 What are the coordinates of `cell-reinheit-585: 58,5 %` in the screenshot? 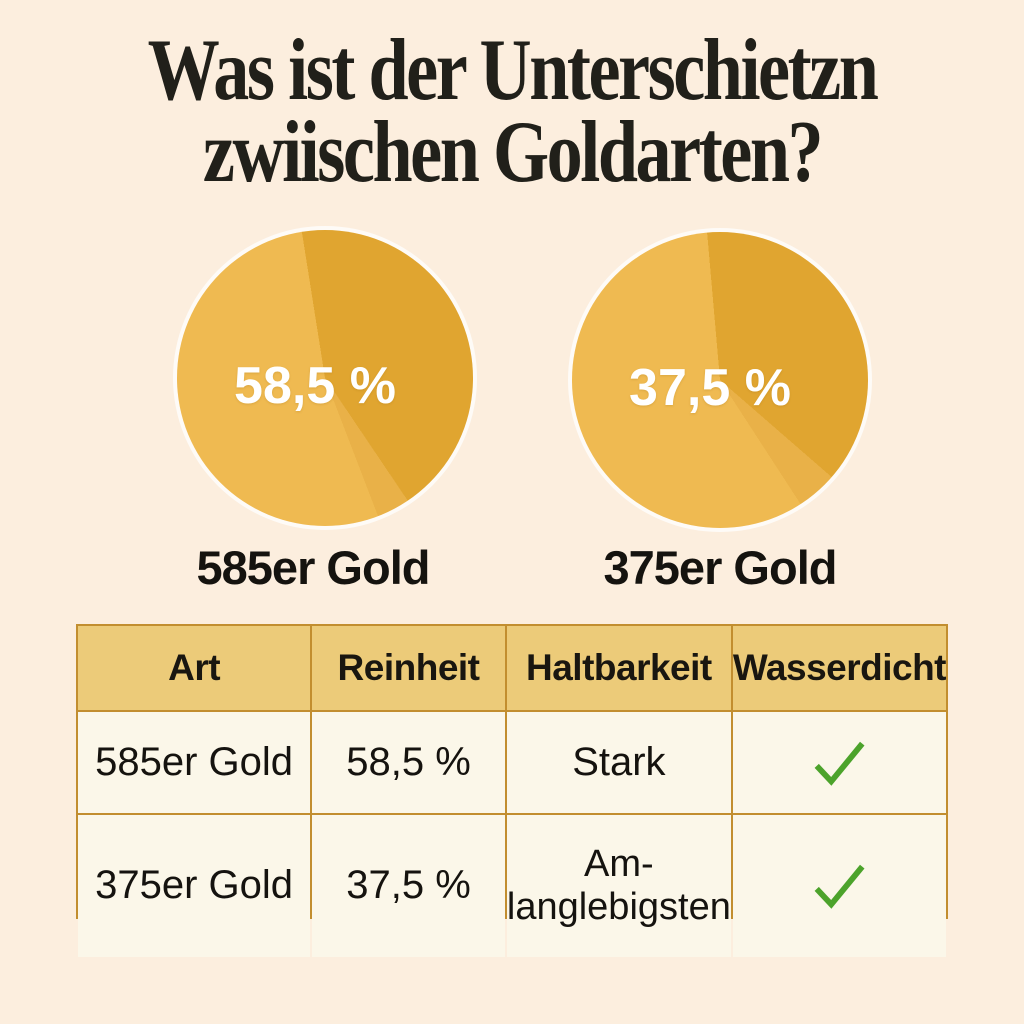 It's located at (408, 762).